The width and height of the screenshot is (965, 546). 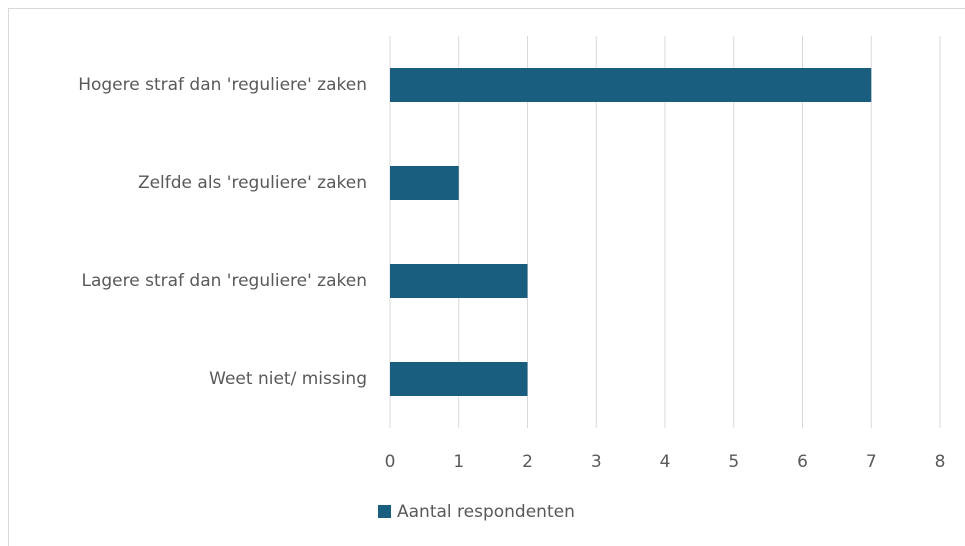 I want to click on y-tick-label: Zelfde als 'reguliere' zaken, so click(x=252, y=183).